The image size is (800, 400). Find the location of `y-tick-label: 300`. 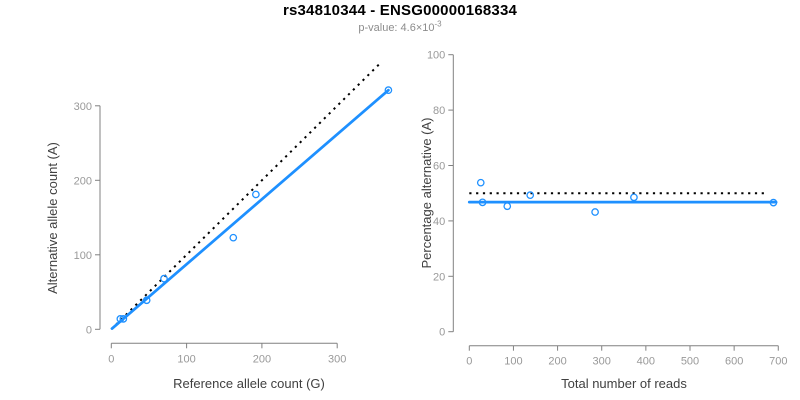

y-tick-label: 300 is located at coordinates (83, 107).